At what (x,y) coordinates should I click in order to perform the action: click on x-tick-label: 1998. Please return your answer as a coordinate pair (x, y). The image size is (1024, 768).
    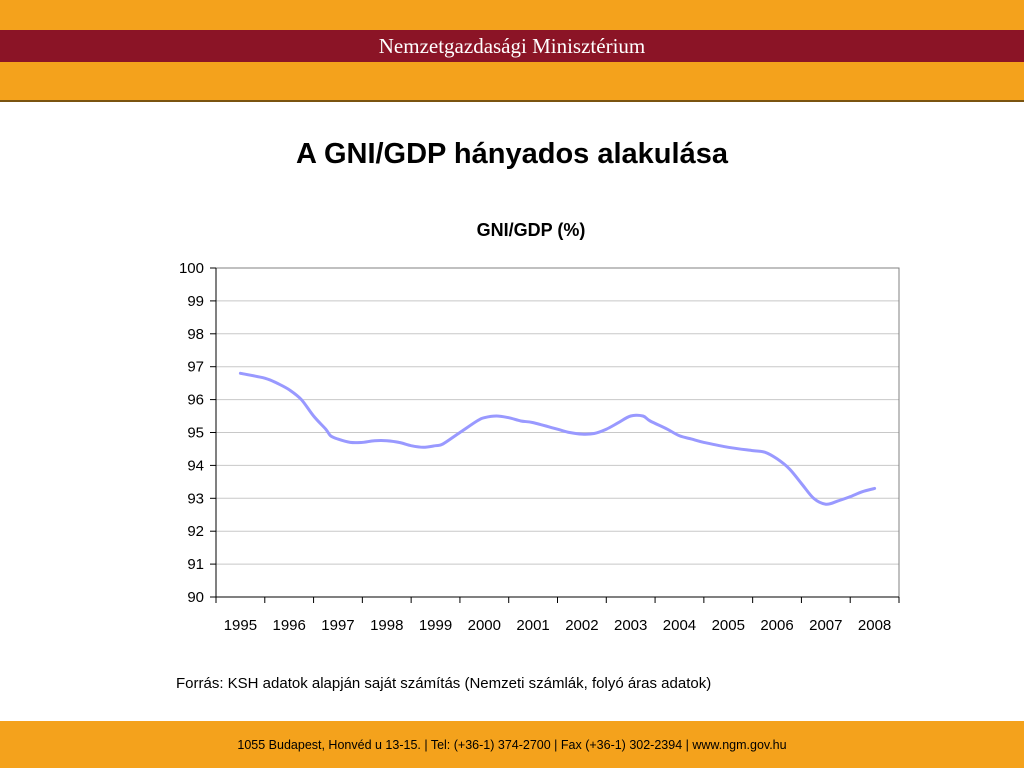
    Looking at the image, I should click on (386, 625).